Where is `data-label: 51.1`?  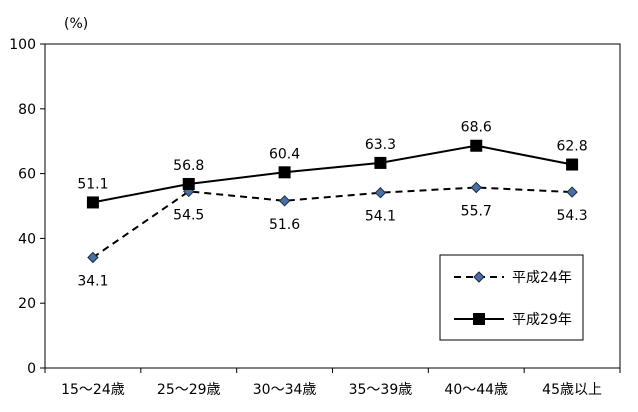 data-label: 51.1 is located at coordinates (92, 184).